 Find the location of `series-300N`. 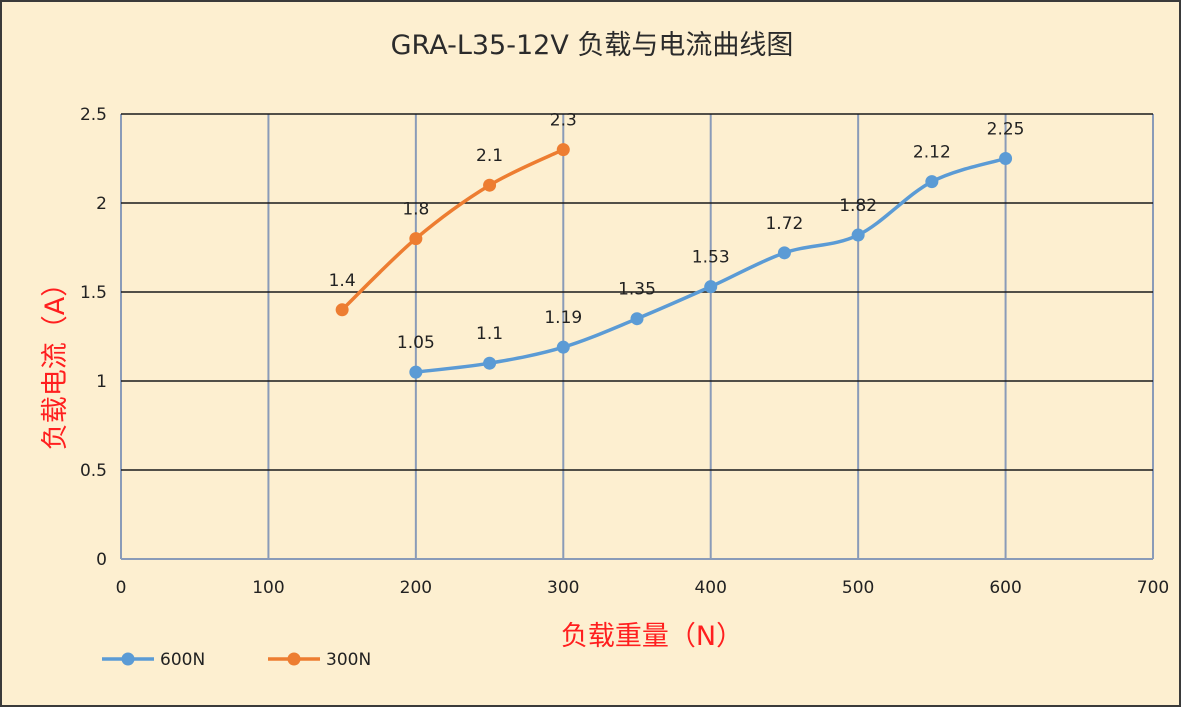

series-300N is located at coordinates (452, 230).